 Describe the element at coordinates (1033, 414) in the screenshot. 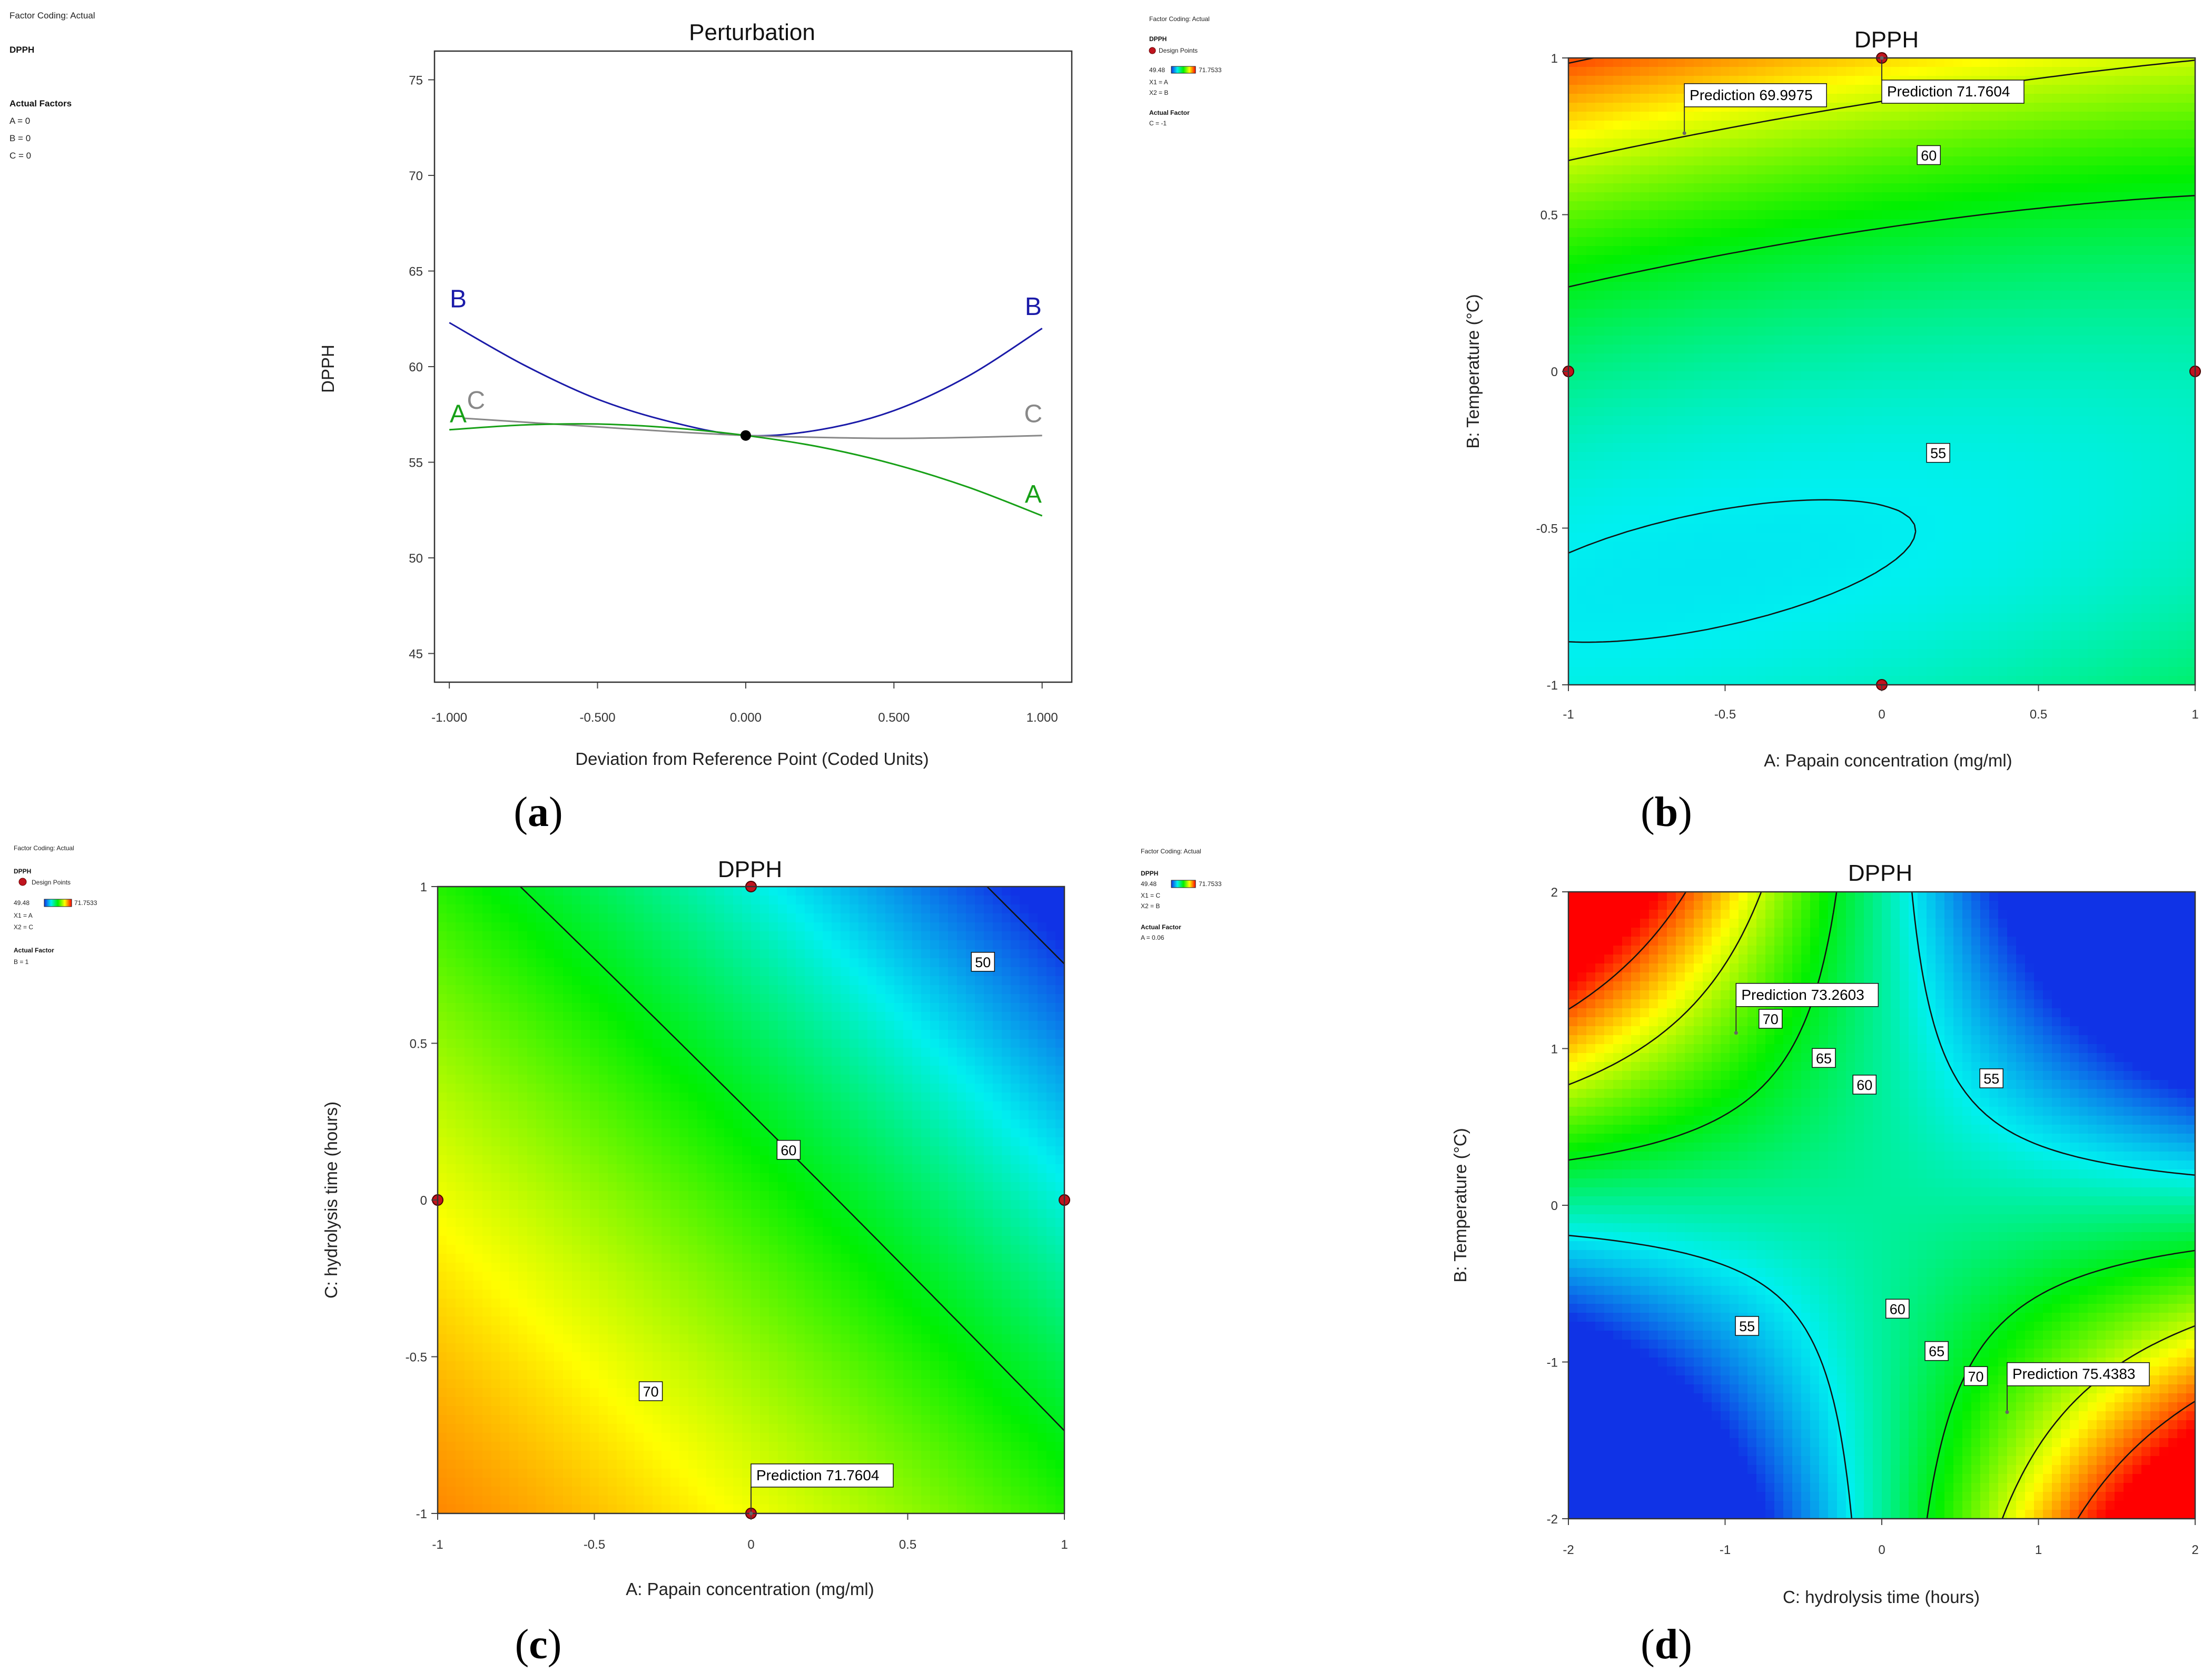

I see `series-letter-c: C` at that location.